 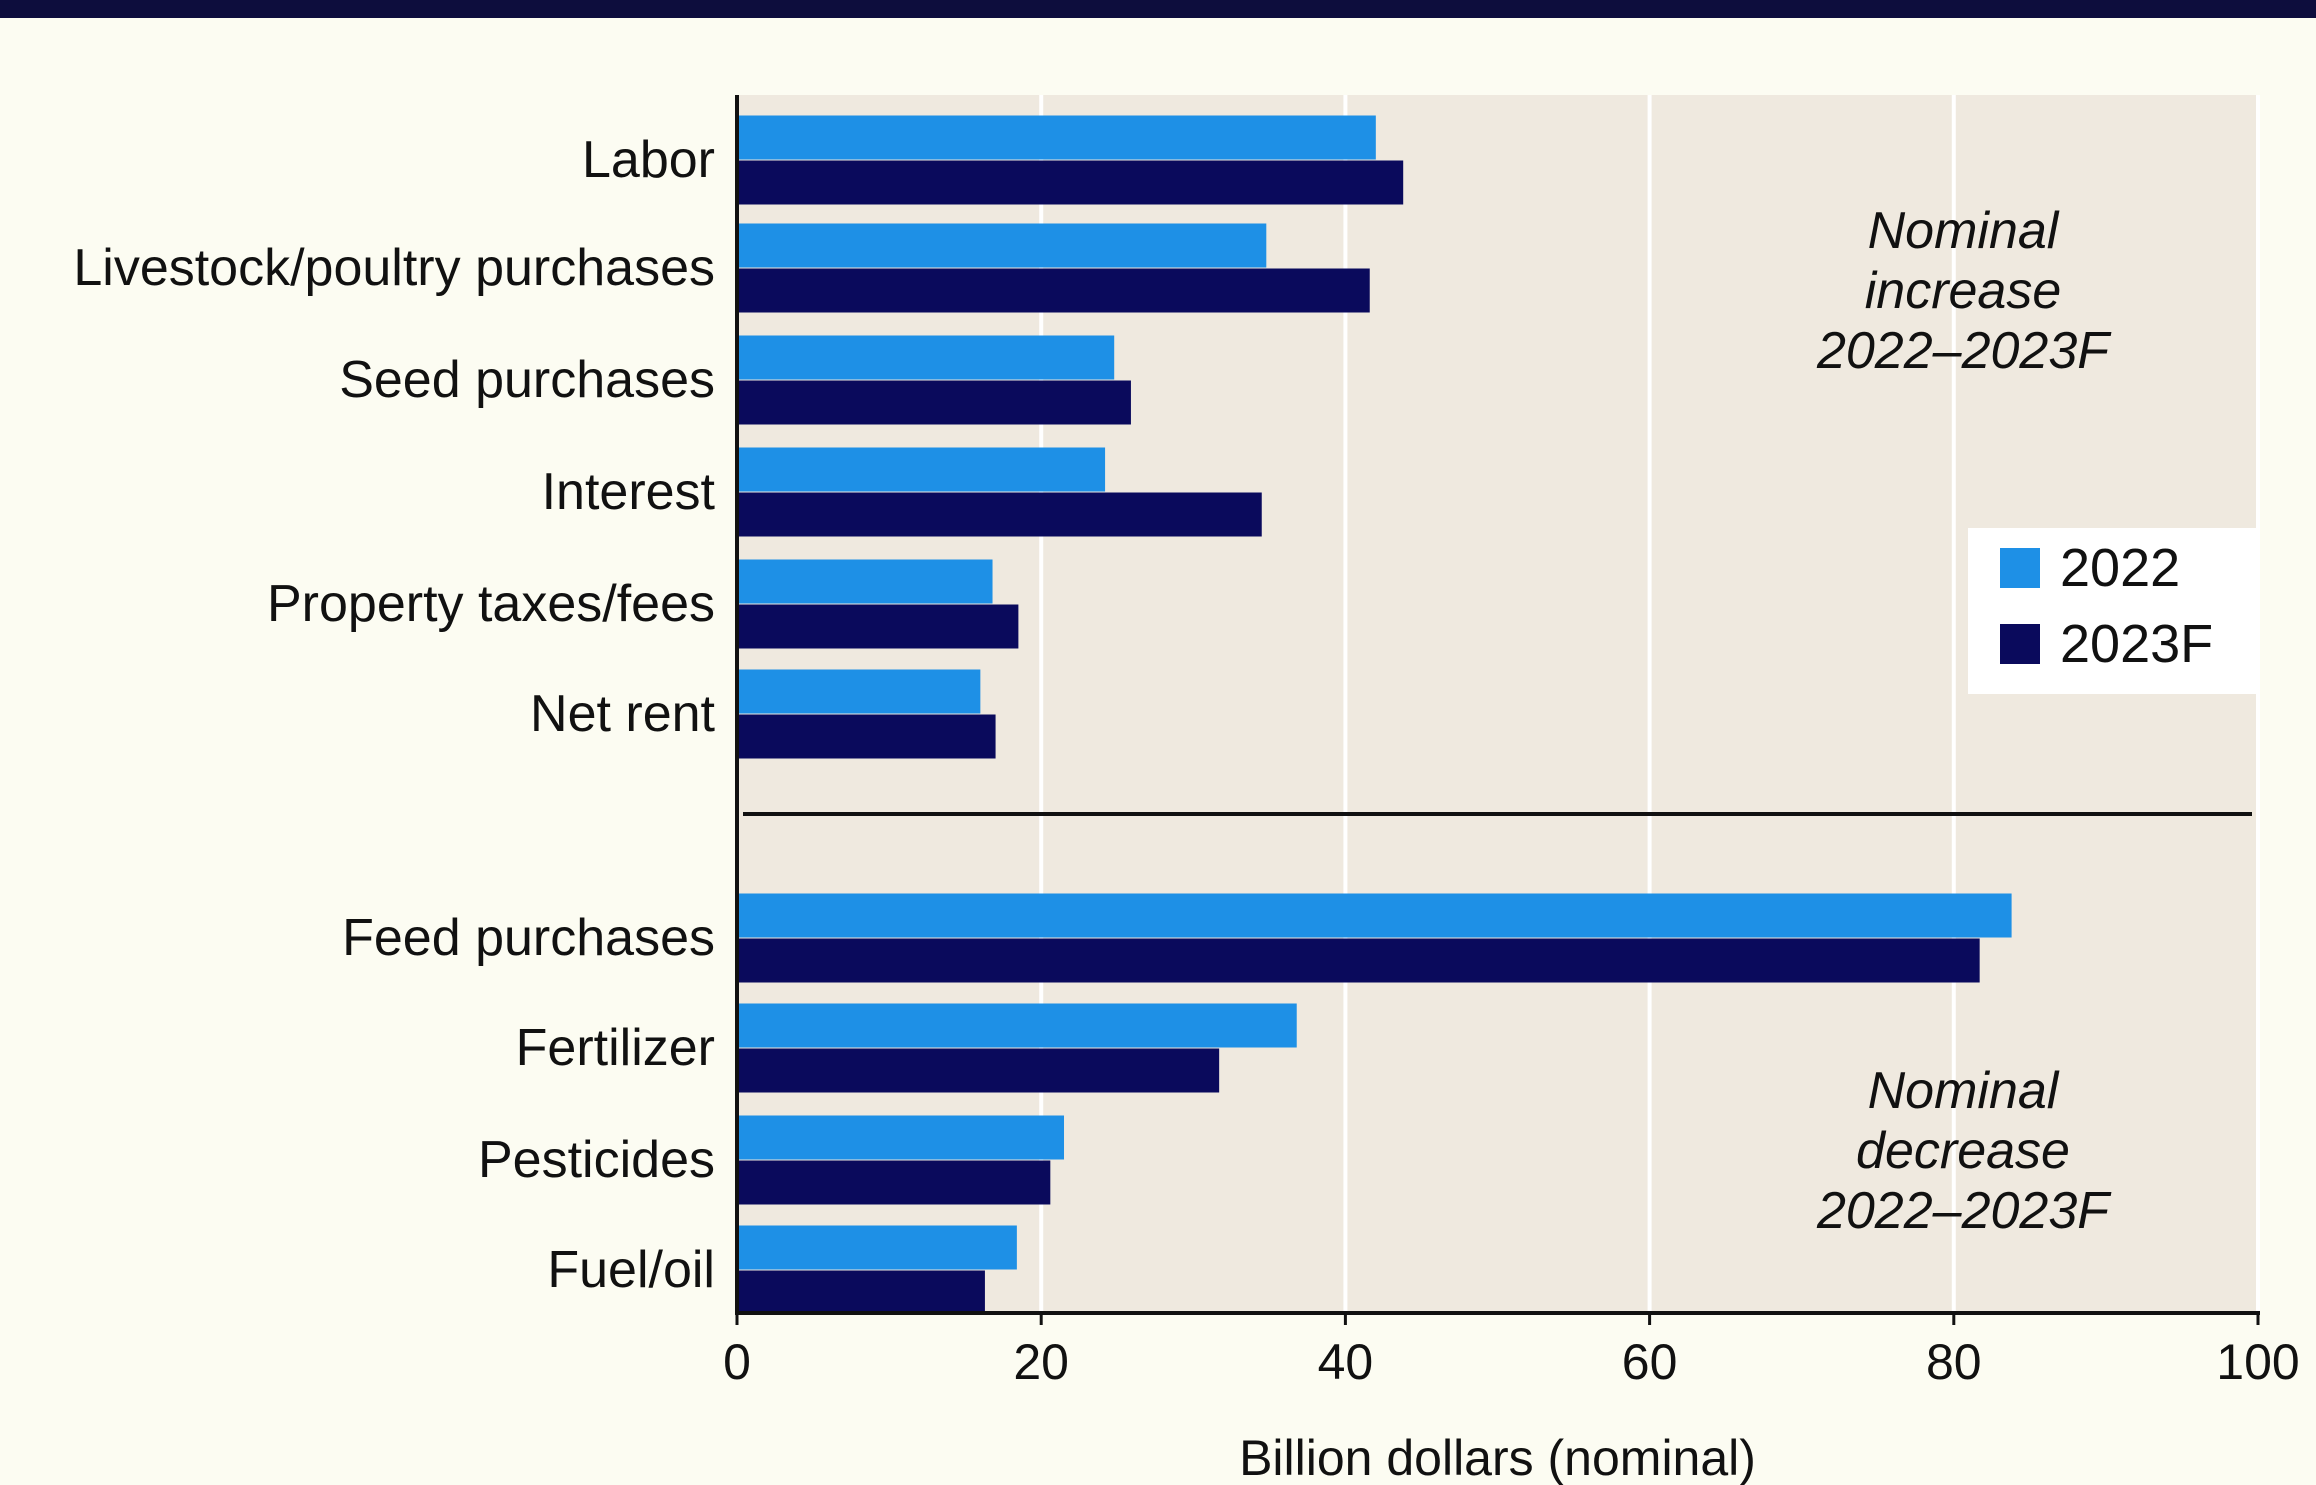 I want to click on category-label: Fuel/oil, so click(x=631, y=1270).